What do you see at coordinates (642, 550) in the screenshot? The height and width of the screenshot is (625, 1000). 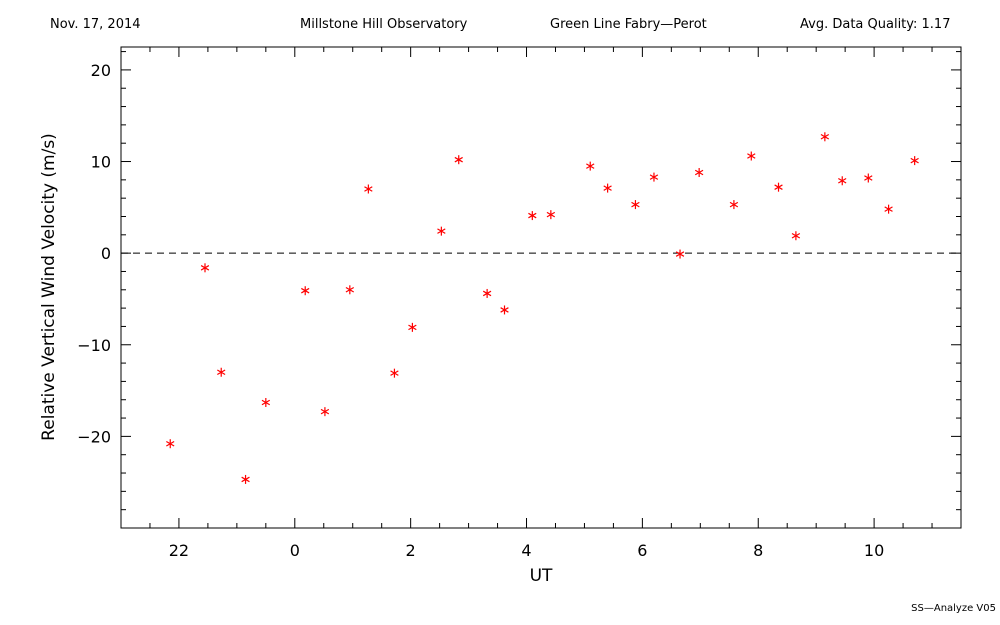 I see `x-tick-label: 6` at bounding box center [642, 550].